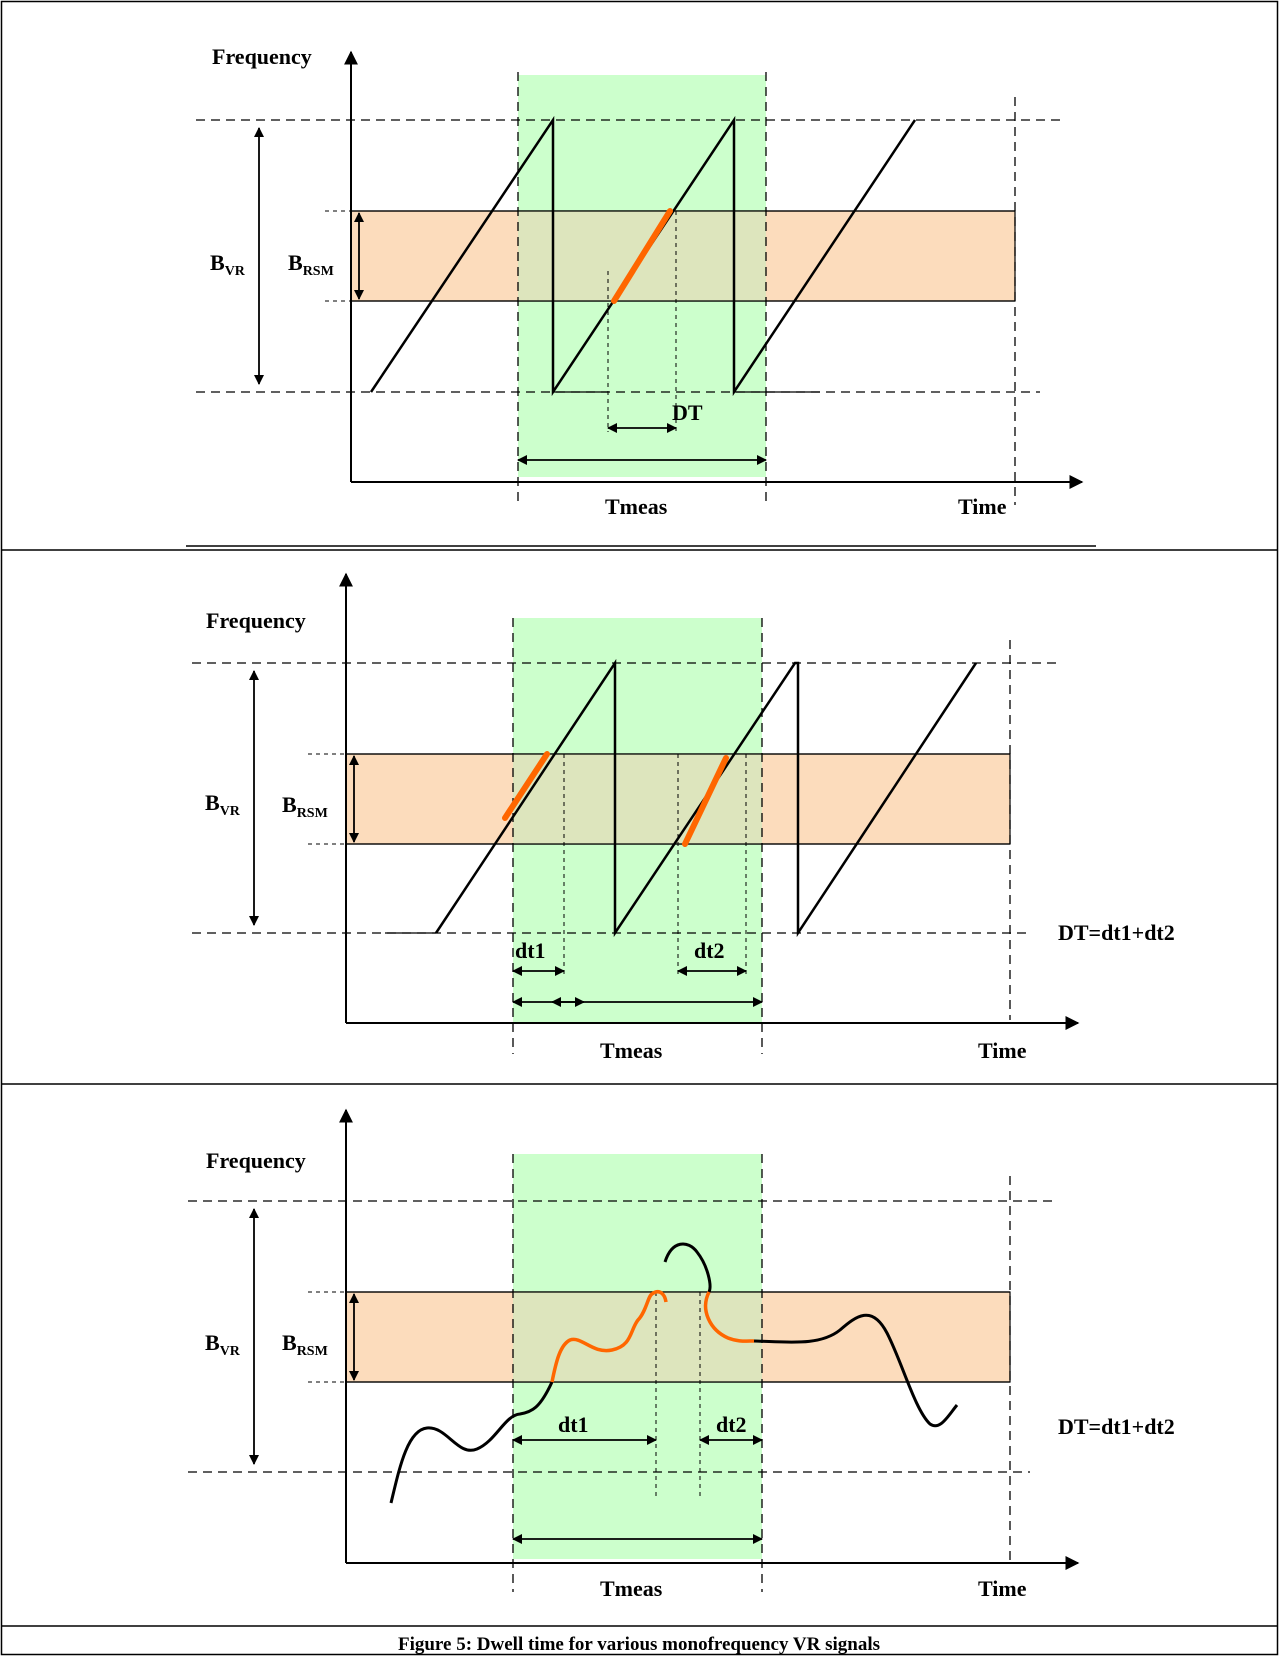 The image size is (1279, 1656). Describe the element at coordinates (687, 412) in the screenshot. I see `dt-label: DT` at that location.